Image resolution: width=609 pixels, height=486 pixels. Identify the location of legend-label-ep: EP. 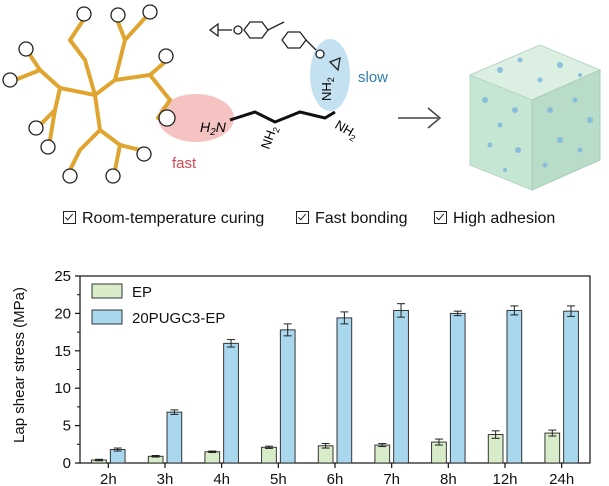
(142, 292).